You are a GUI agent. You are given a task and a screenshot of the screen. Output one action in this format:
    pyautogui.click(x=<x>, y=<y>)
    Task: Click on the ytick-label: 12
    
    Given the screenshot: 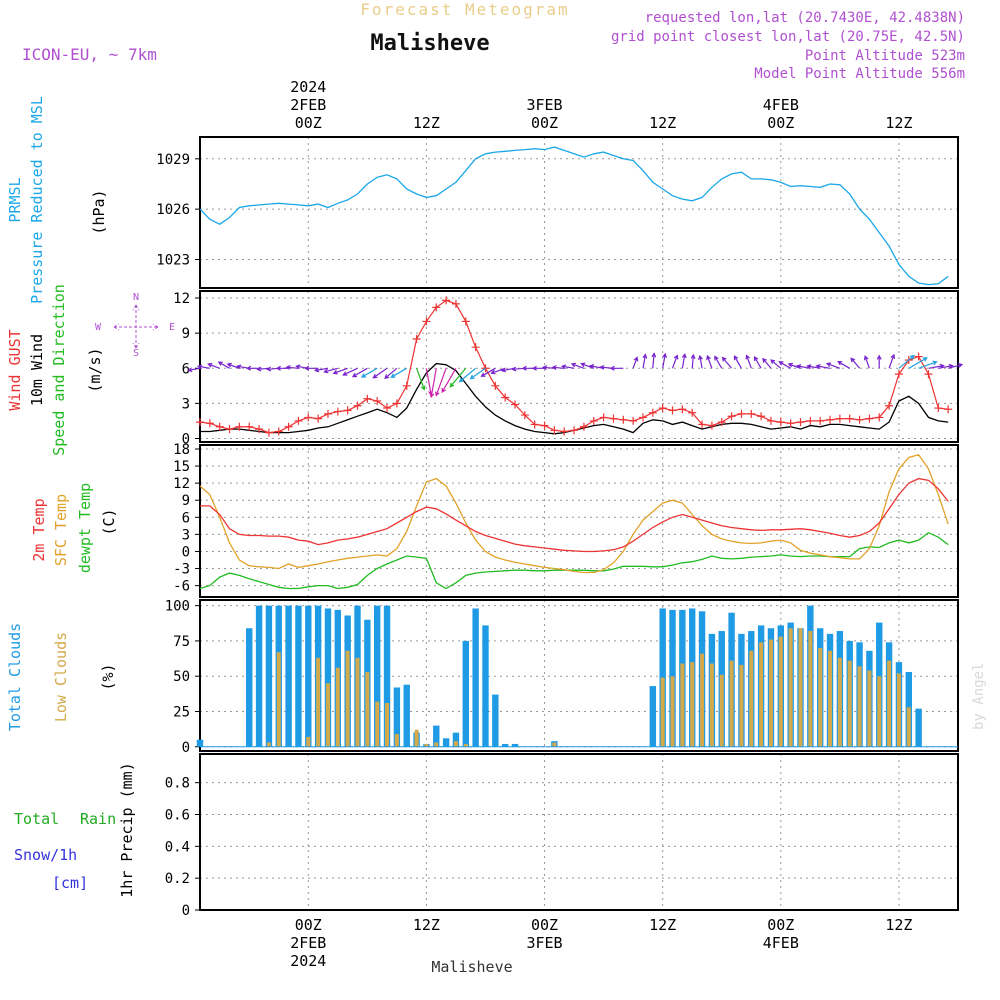 What is the action you would take?
    pyautogui.click(x=181, y=299)
    